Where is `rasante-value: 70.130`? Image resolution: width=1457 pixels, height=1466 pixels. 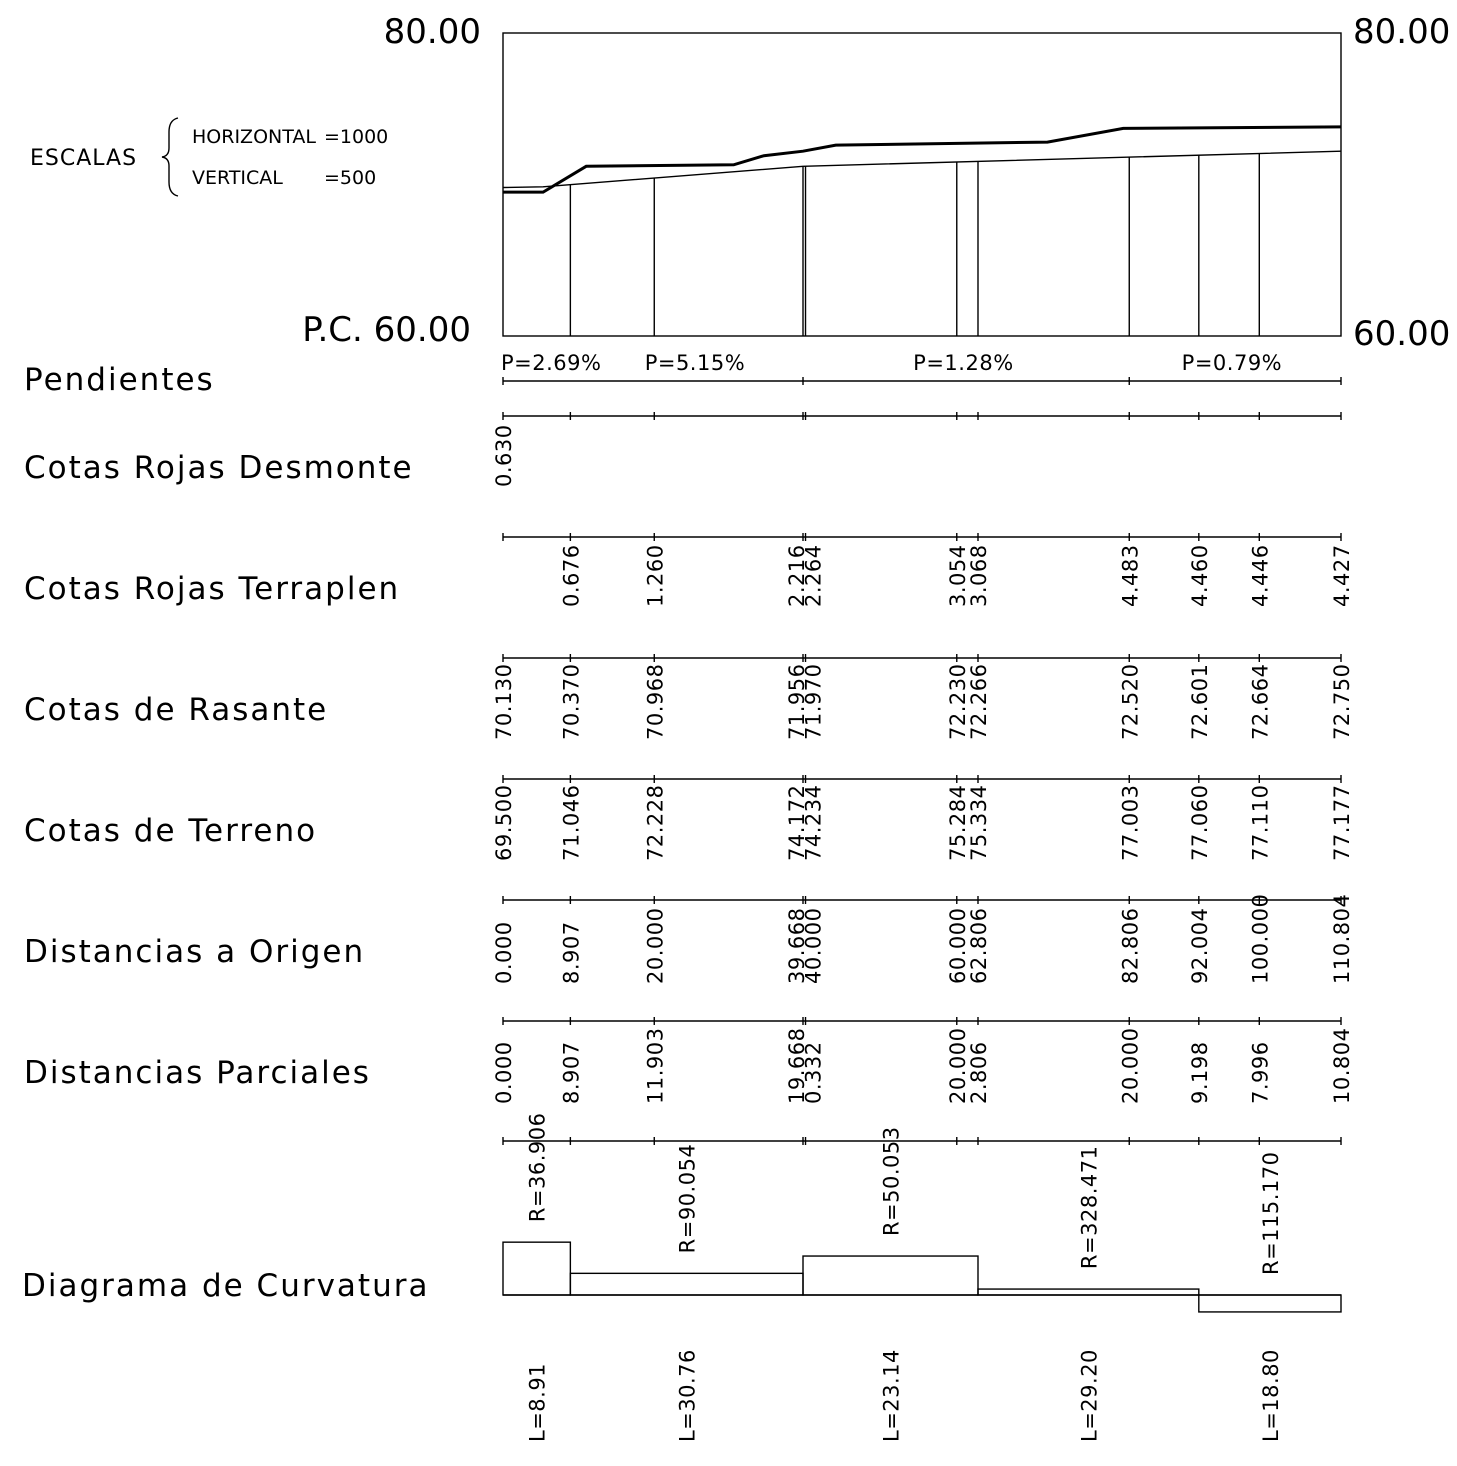
rasante-value: 70.130 is located at coordinates (504, 702).